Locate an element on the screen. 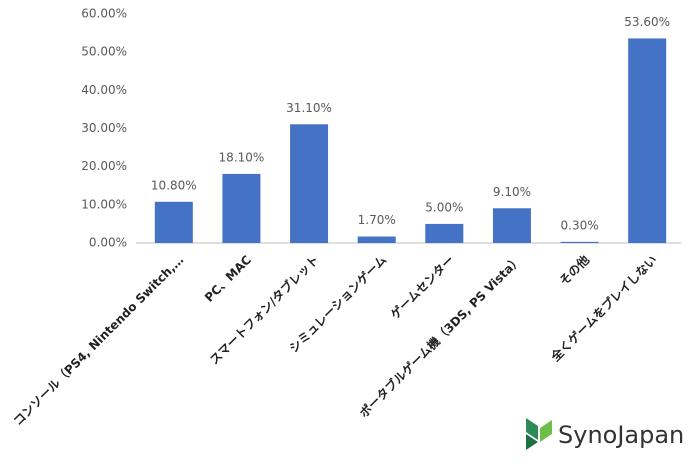 The image size is (696, 466). x-tick-label: その他 is located at coordinates (574, 270).